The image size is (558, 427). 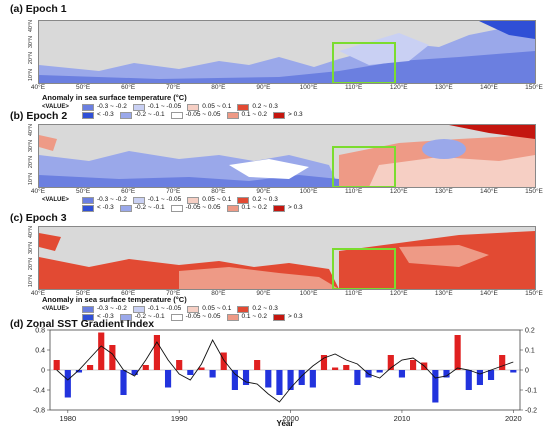 What do you see at coordinates (67, 418) in the screenshot?
I see `x-tick-label: 1980` at bounding box center [67, 418].